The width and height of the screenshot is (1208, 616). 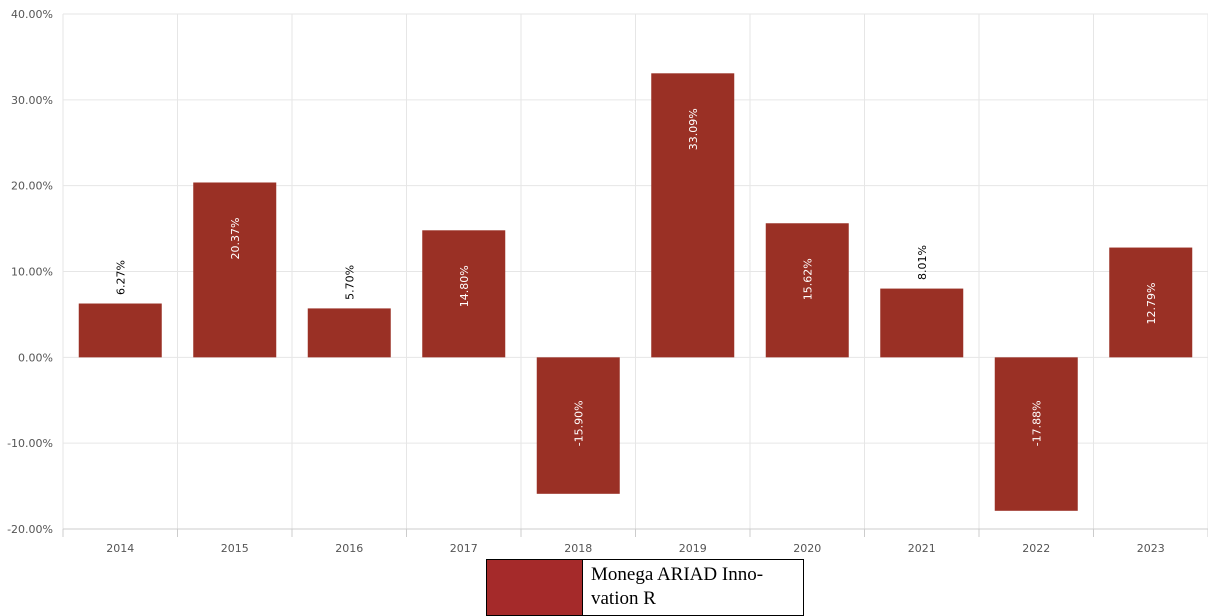 I want to click on data-label: 12.79%, so click(x=1151, y=304).